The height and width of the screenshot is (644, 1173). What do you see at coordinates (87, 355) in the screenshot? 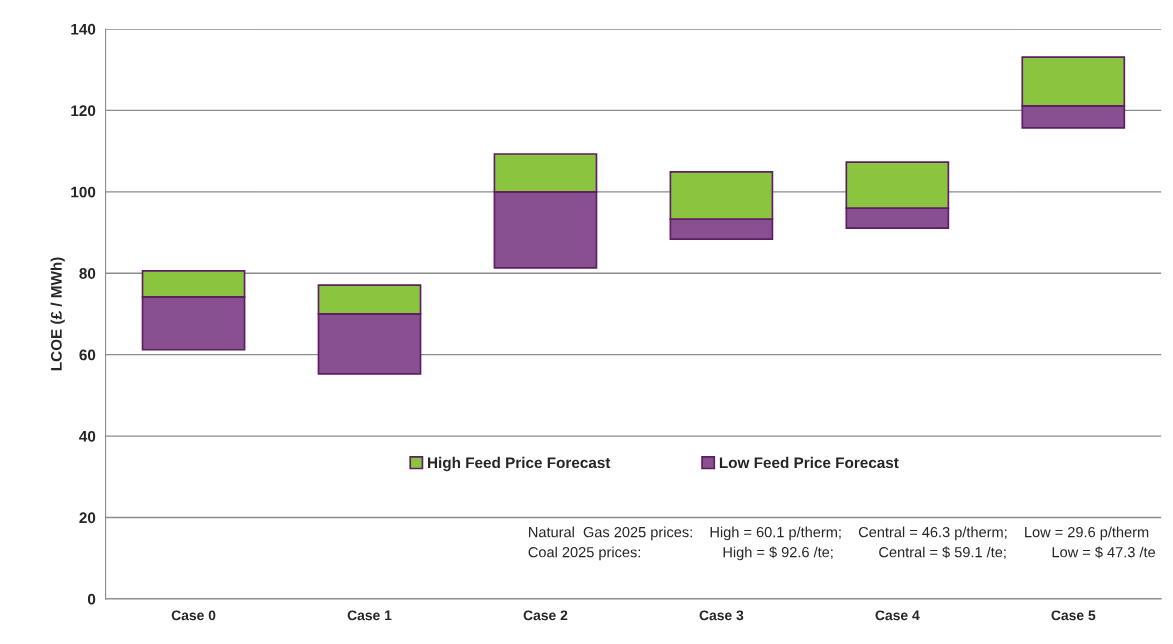
I see `y-tick-label: 60` at bounding box center [87, 355].